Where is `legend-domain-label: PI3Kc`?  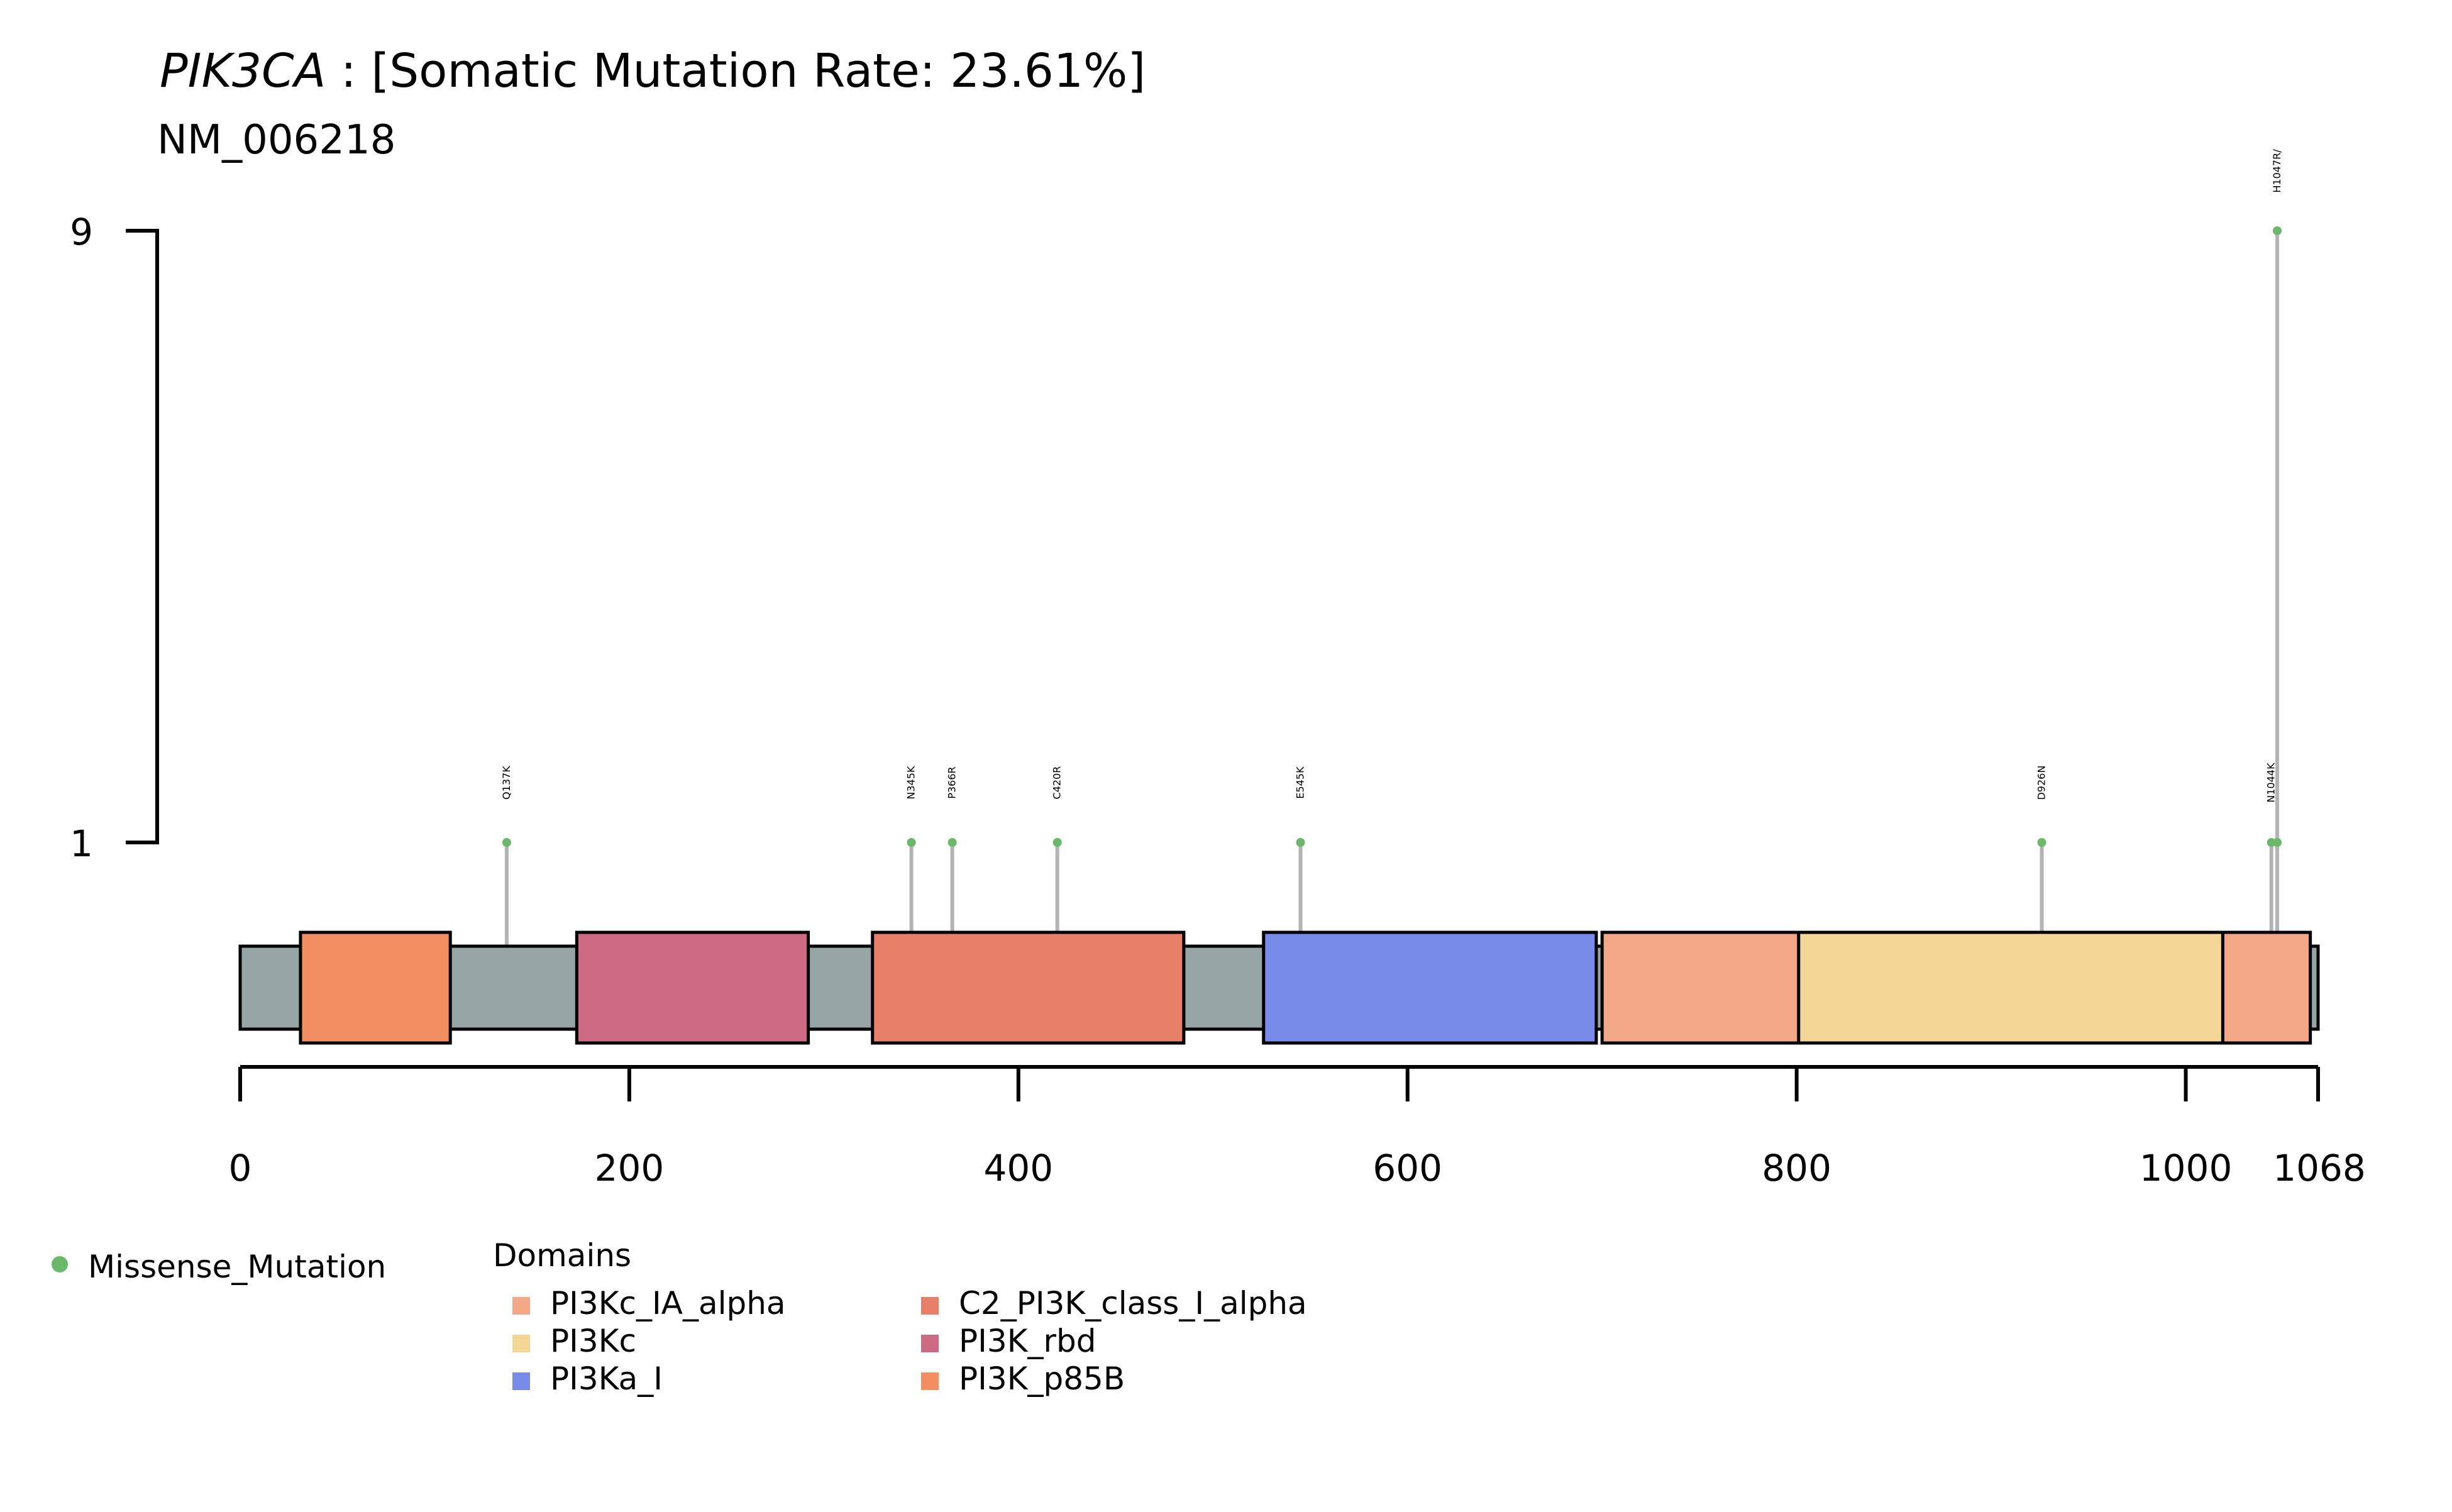 legend-domain-label: PI3Kc is located at coordinates (593, 1341).